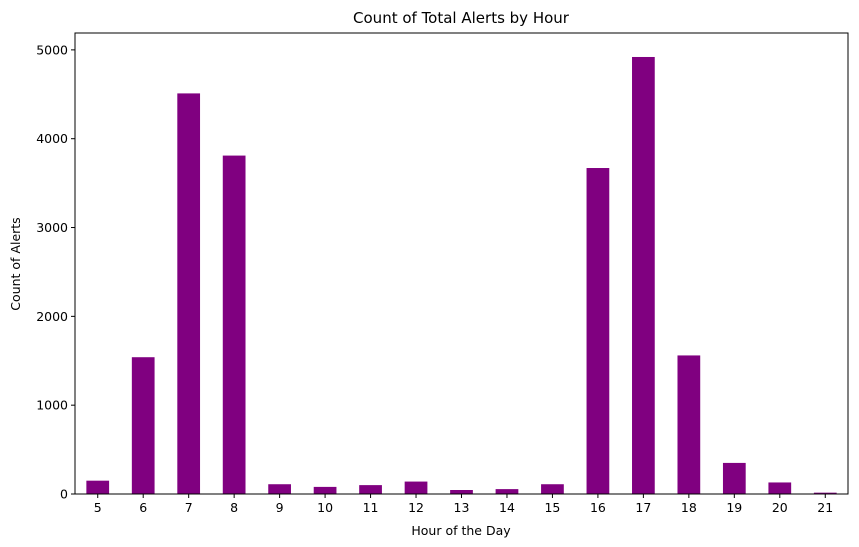 Image resolution: width=859 pixels, height=547 pixels. I want to click on x-axis-label: Hour of the Day, so click(461, 530).